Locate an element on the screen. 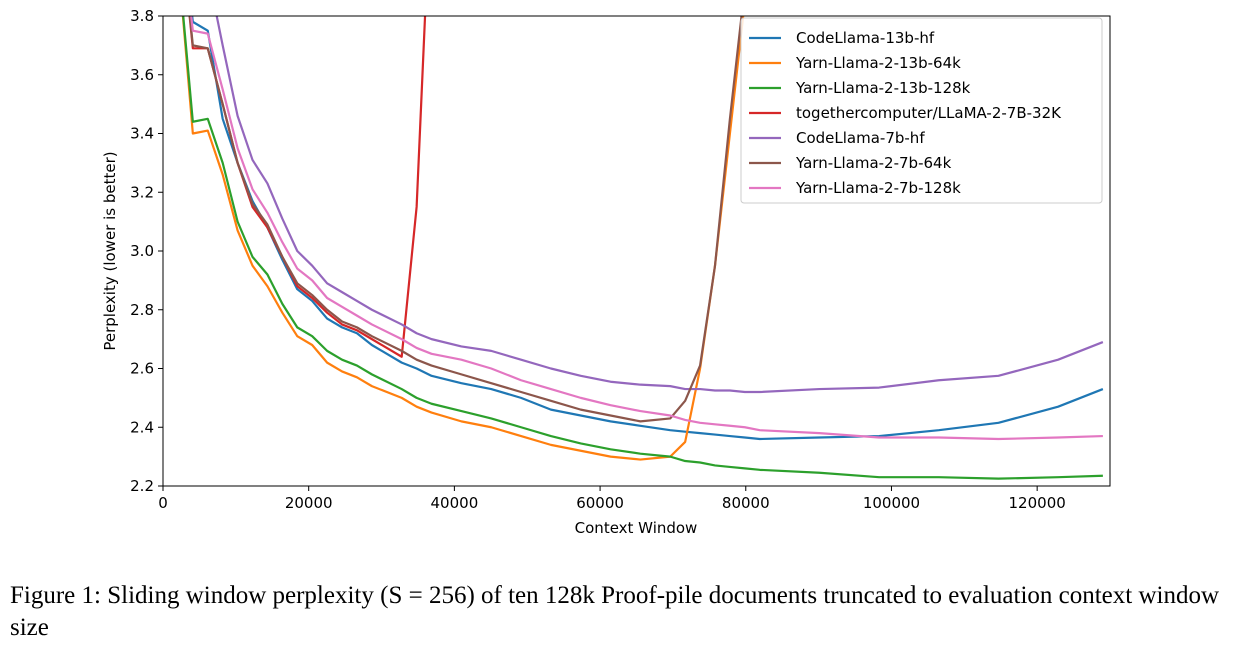 The width and height of the screenshot is (1246, 652). legend-label: Yarn-Llama-2-13b-64k is located at coordinates (878, 63).